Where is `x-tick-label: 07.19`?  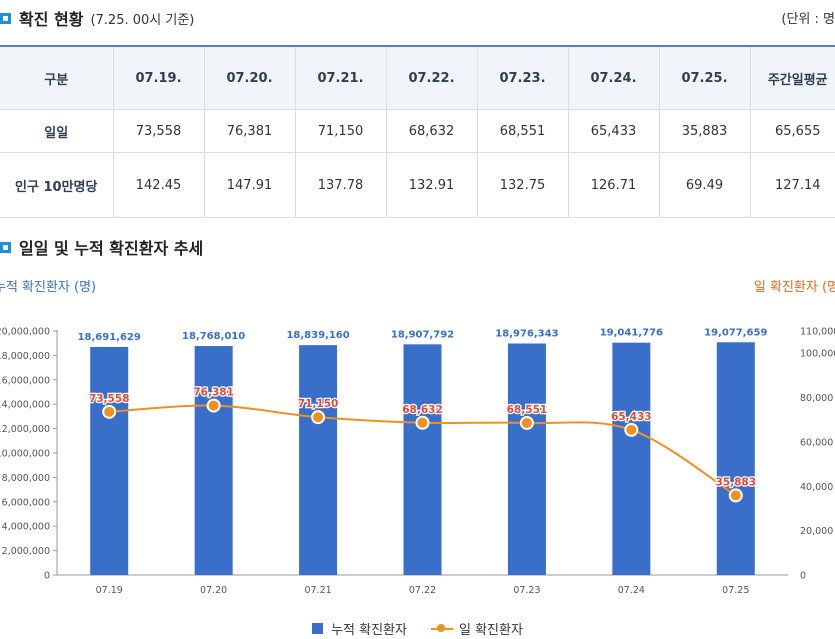 x-tick-label: 07.19 is located at coordinates (109, 590).